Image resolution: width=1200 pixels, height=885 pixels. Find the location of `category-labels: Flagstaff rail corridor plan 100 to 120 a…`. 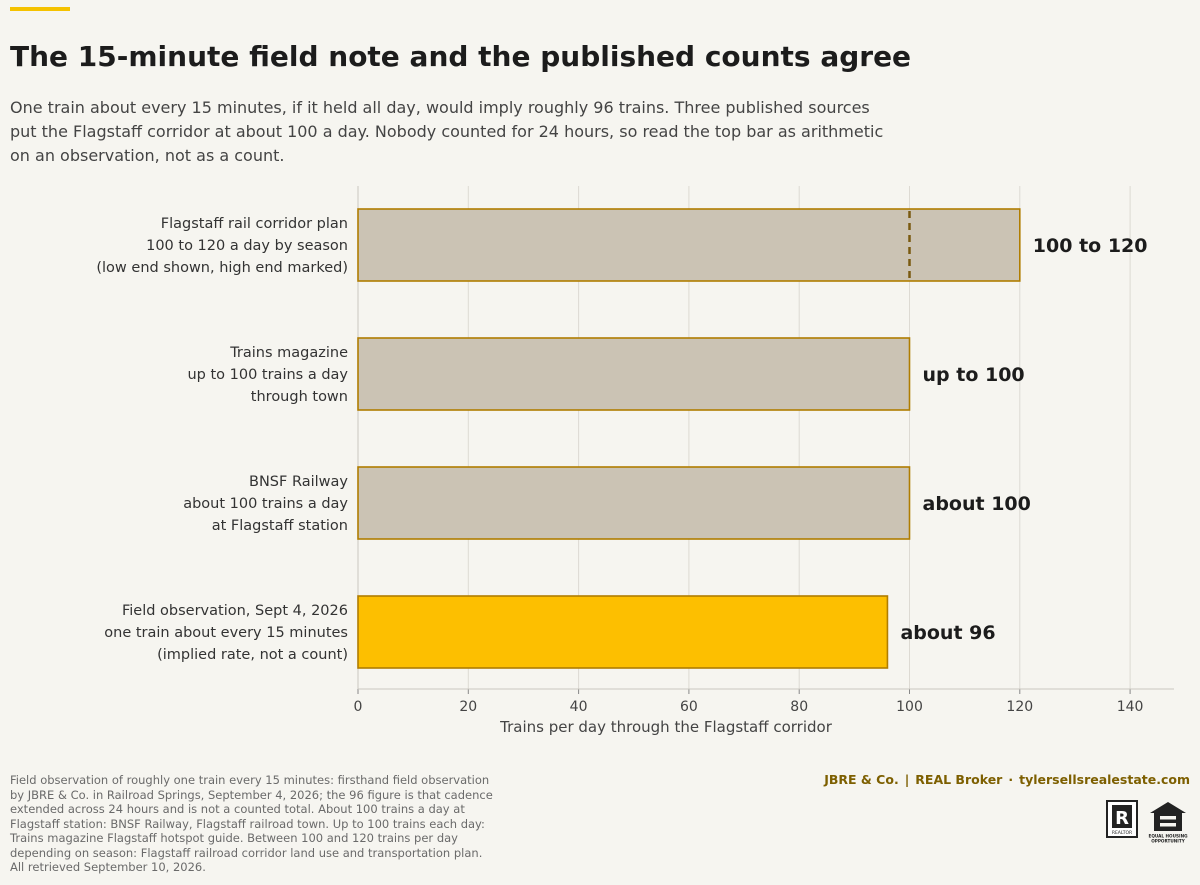

category-labels: Flagstaff rail corridor plan 100 to 120 a… is located at coordinates (222, 439).